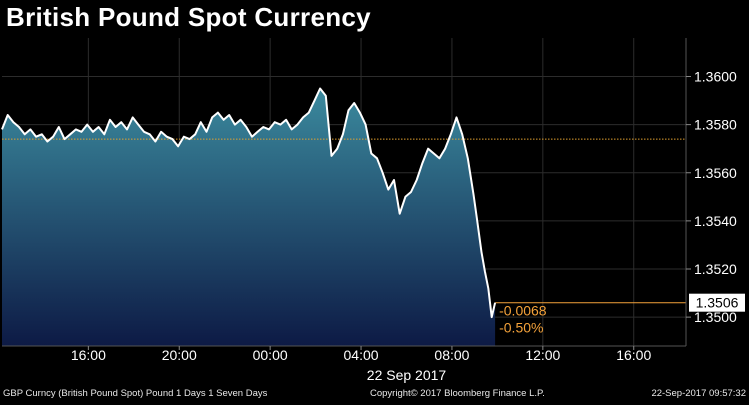 The height and width of the screenshot is (405, 749). I want to click on x-tick-label: 04:00, so click(361, 355).